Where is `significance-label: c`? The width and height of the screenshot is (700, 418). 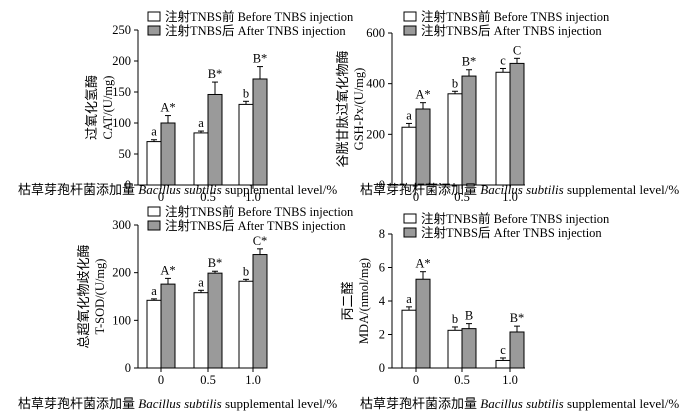
significance-label: c is located at coordinates (503, 350).